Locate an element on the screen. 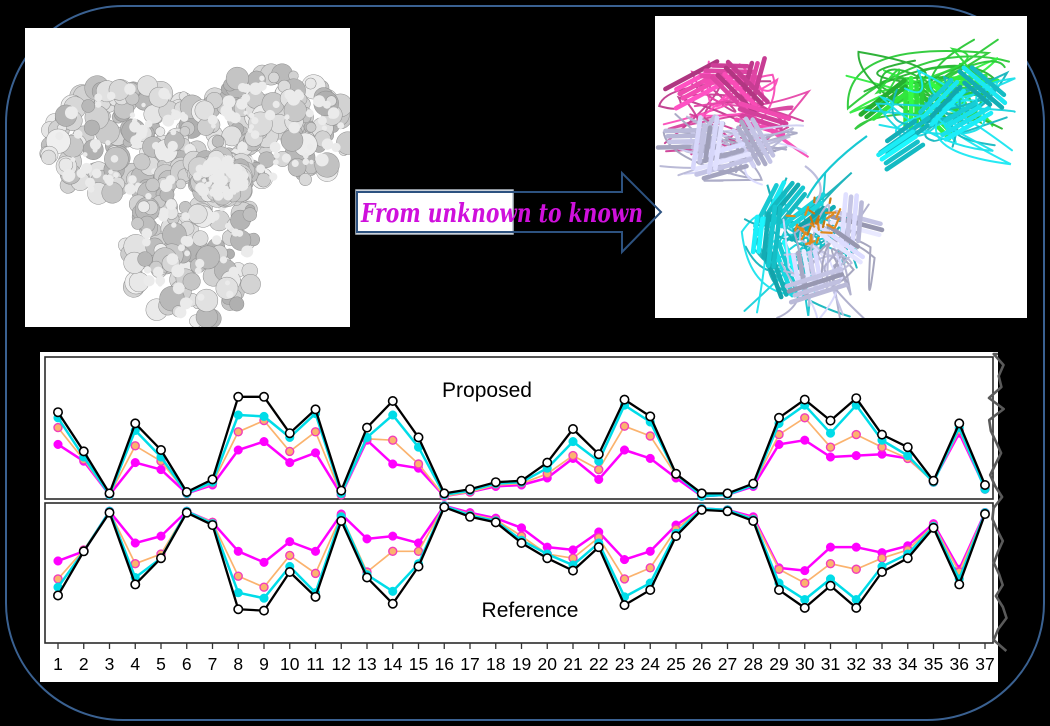 This screenshot has width=1050, height=726. svg-text: 7 is located at coordinates (213, 664).